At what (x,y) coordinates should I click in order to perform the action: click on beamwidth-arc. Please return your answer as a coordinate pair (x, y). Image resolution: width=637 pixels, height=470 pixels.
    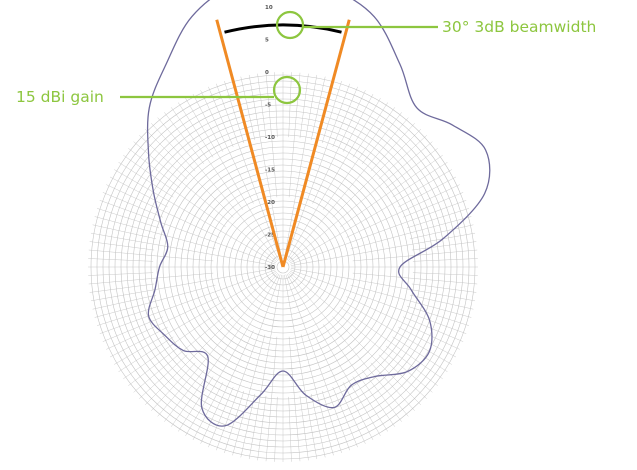
    Looking at the image, I should click on (283, 28).